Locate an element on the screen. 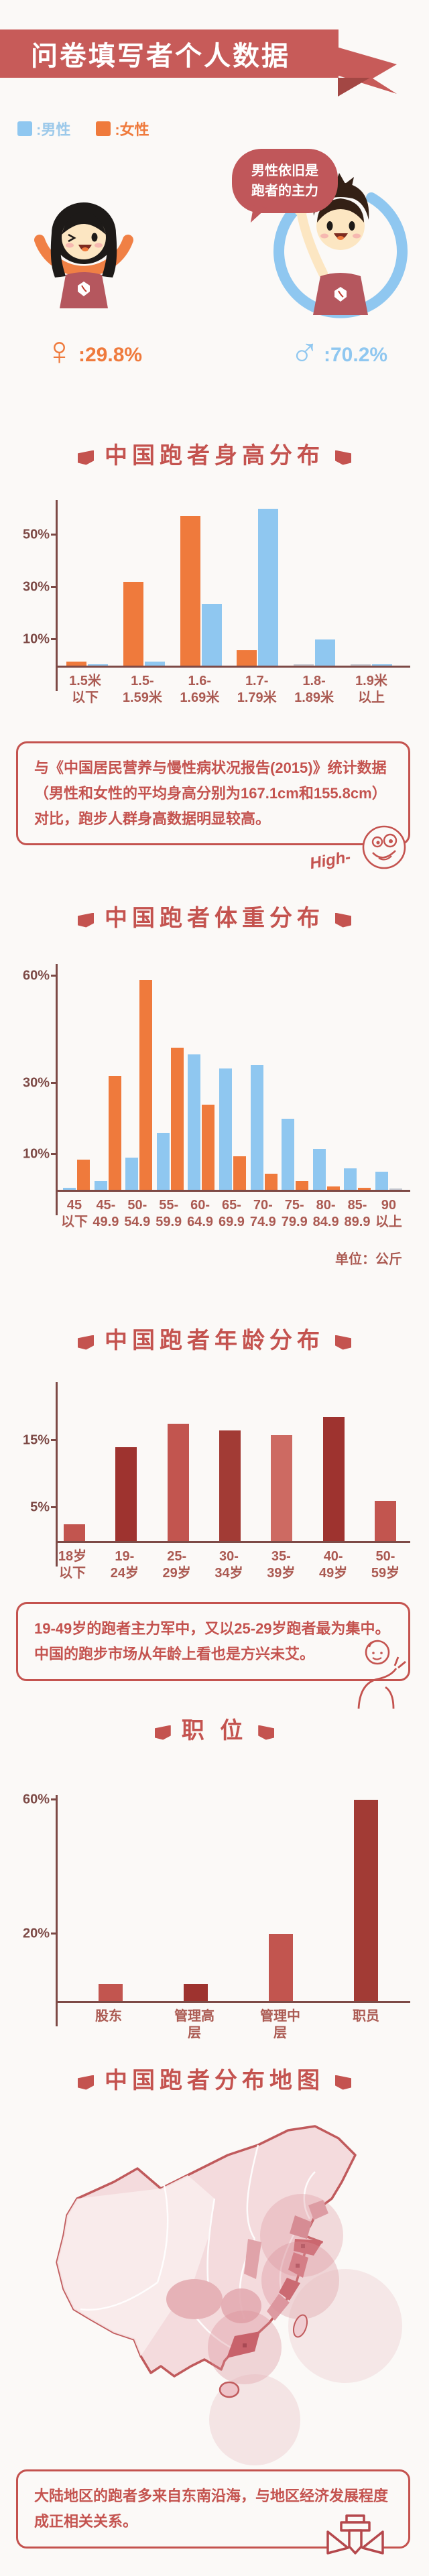 The image size is (429, 2576). y-tick-label: 10% is located at coordinates (36, 1154).